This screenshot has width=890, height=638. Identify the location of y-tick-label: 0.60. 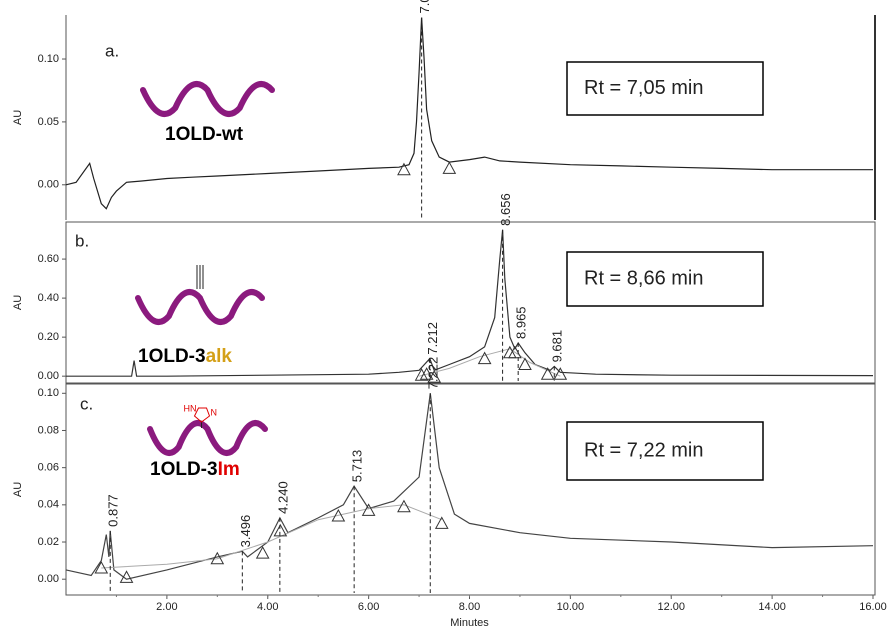
(48, 259).